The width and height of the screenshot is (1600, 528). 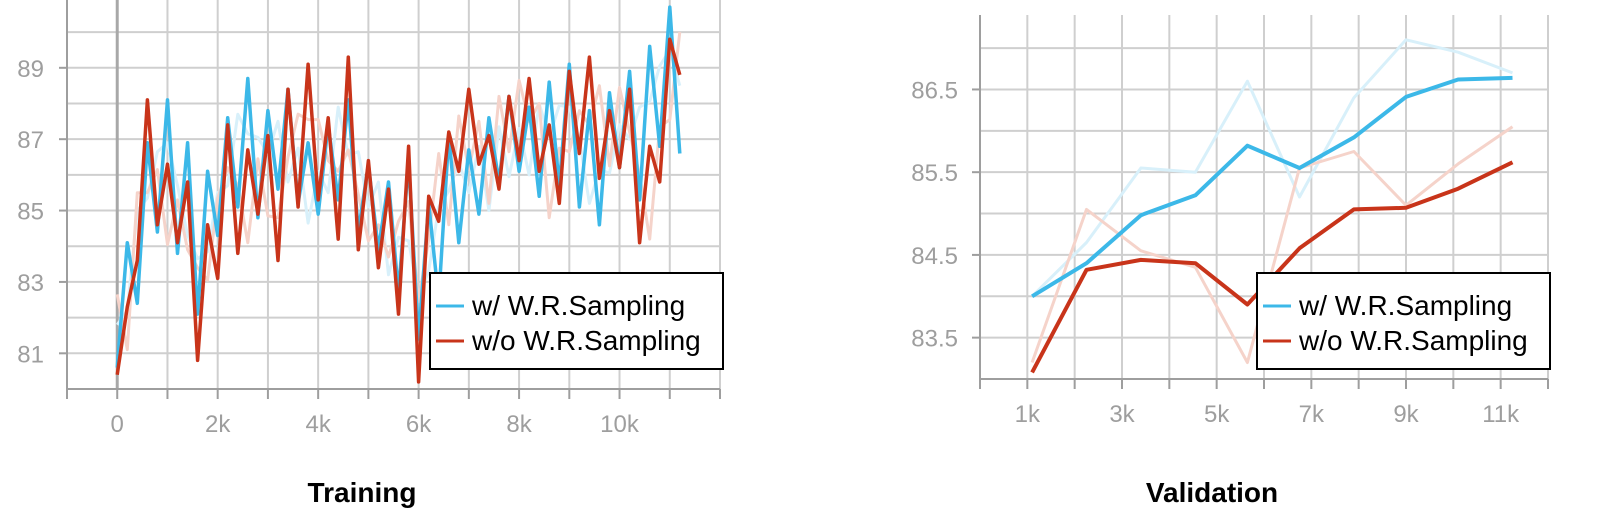 I want to click on validation-series-w-sampling, so click(x=1272, y=187).